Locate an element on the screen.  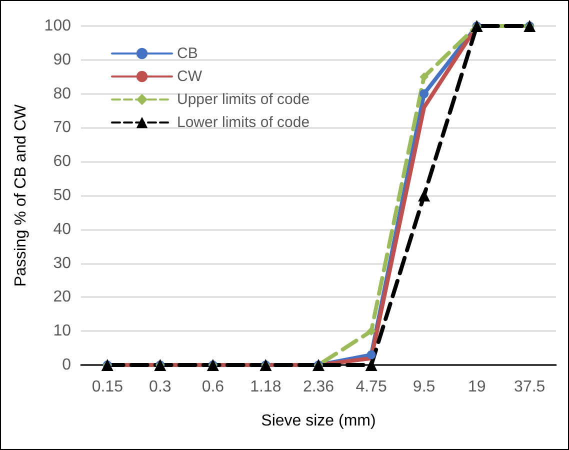
x-tick-label: 37.5 is located at coordinates (530, 387).